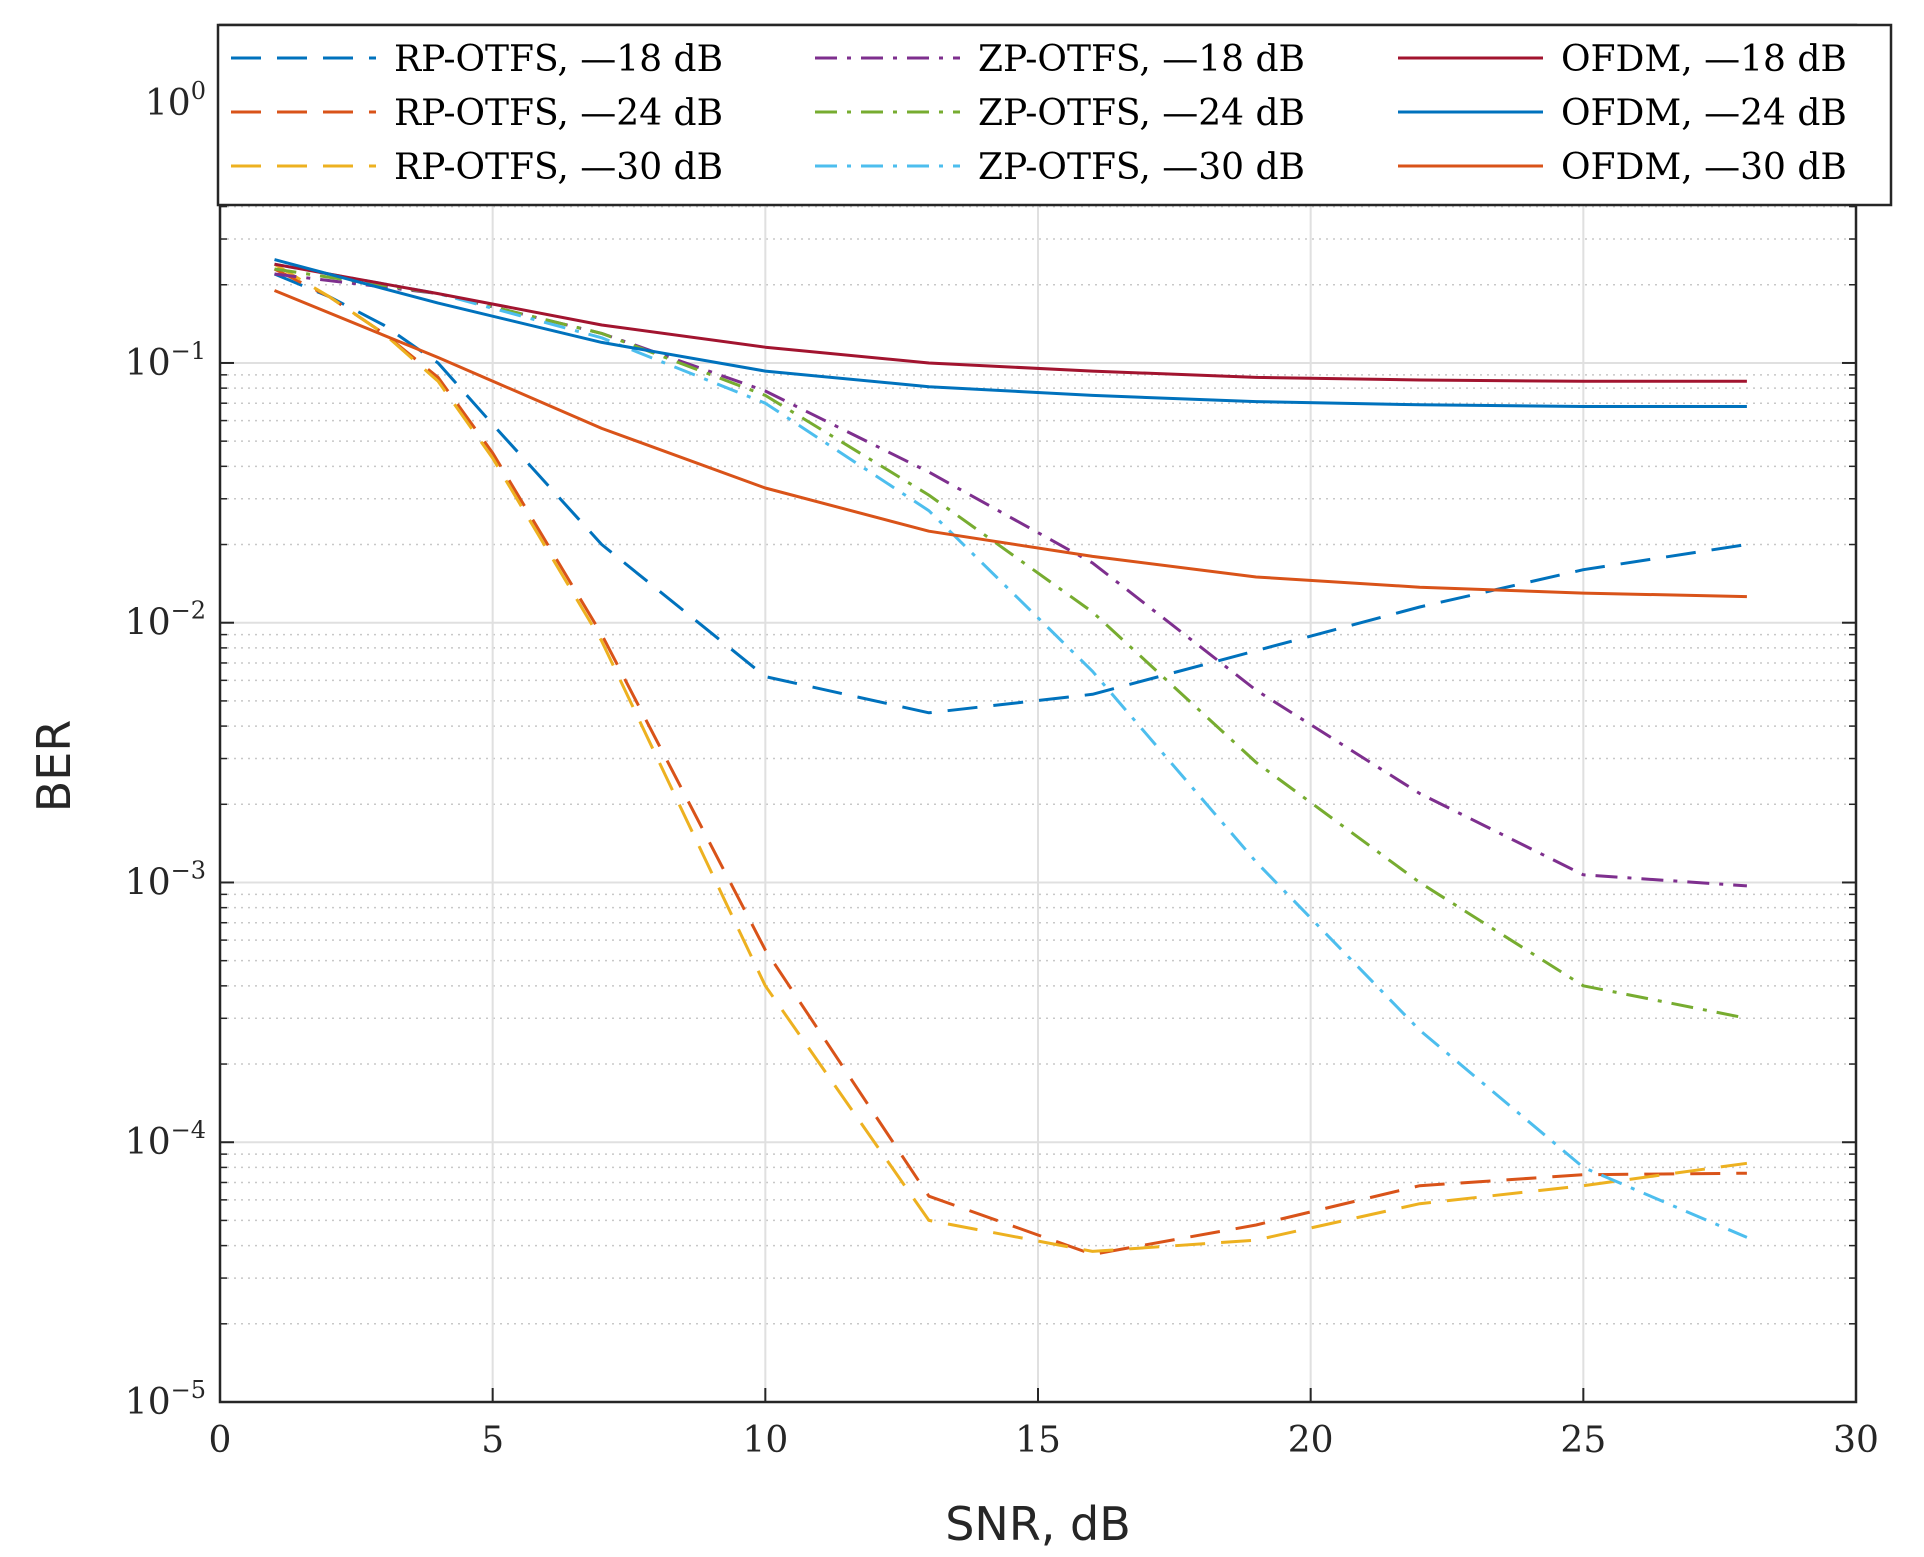 This screenshot has height=1557, width=1924. I want to click on legend-box, so click(1054, 115).